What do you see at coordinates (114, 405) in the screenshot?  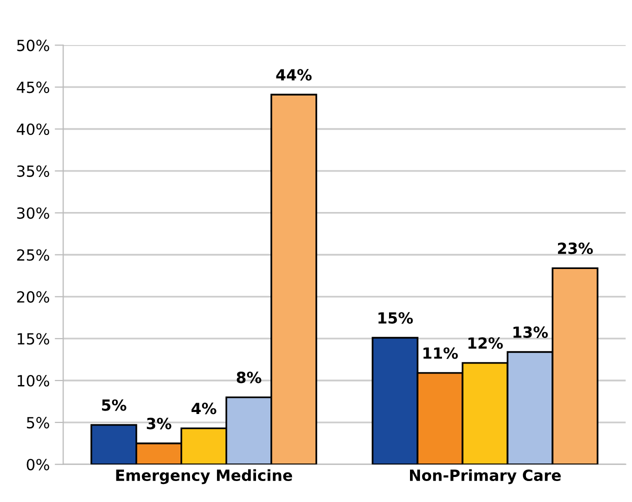 I see `data-label: 5%` at bounding box center [114, 405].